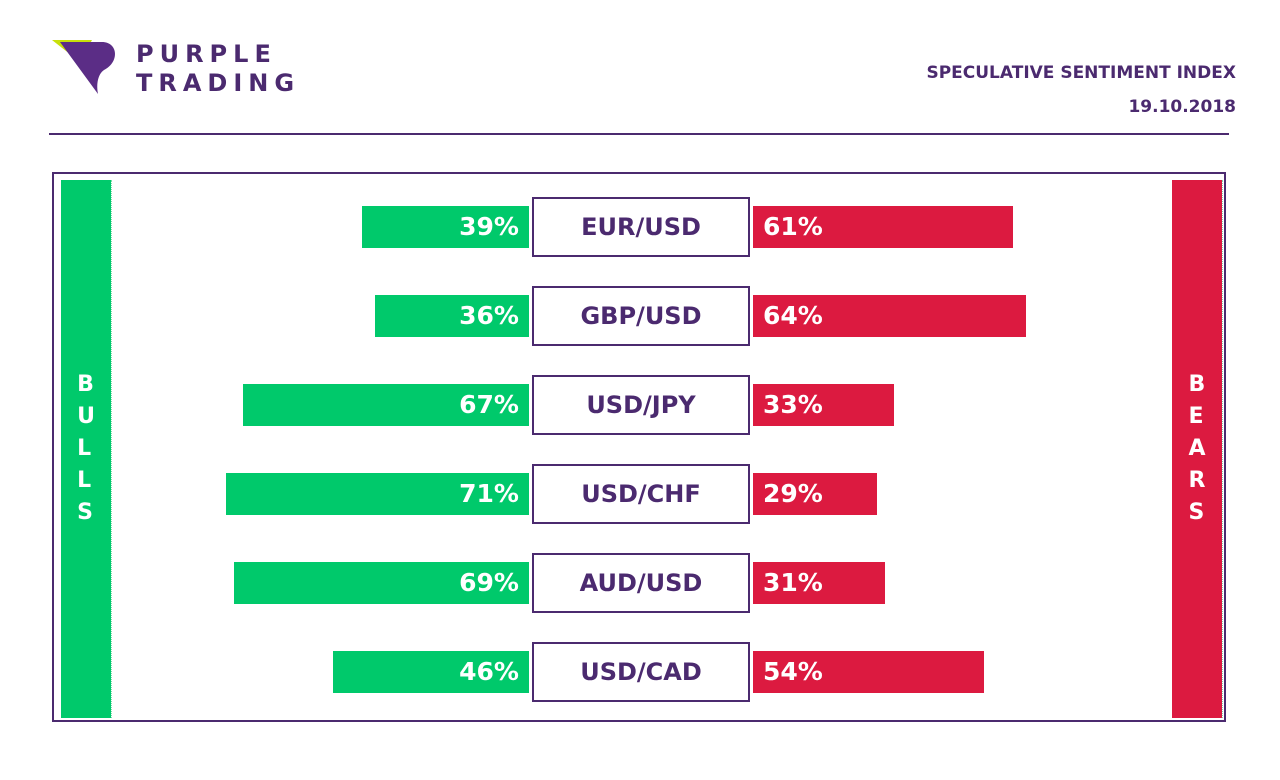  Describe the element at coordinates (86, 416) in the screenshot. I see `bulls-label-letter: U` at that location.